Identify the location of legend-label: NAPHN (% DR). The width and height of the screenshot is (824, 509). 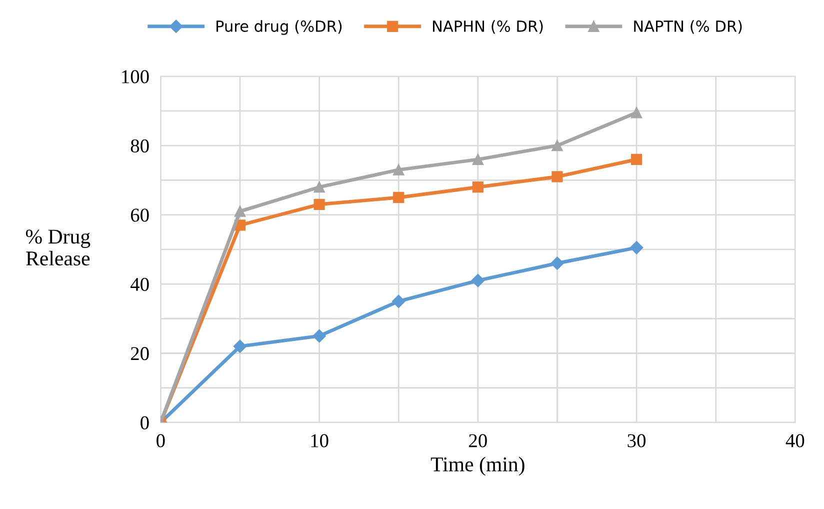
(488, 27).